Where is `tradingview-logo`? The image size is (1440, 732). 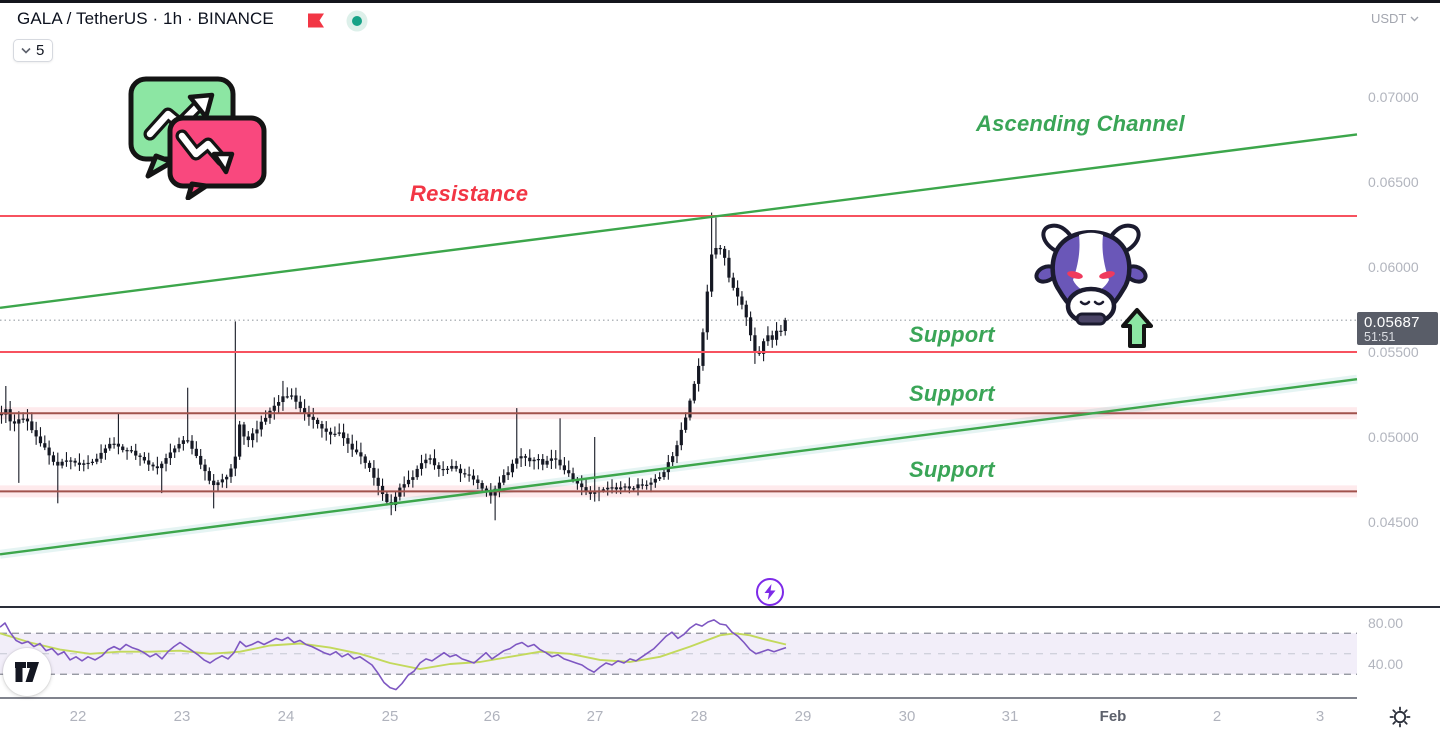
tradingview-logo is located at coordinates (27, 672).